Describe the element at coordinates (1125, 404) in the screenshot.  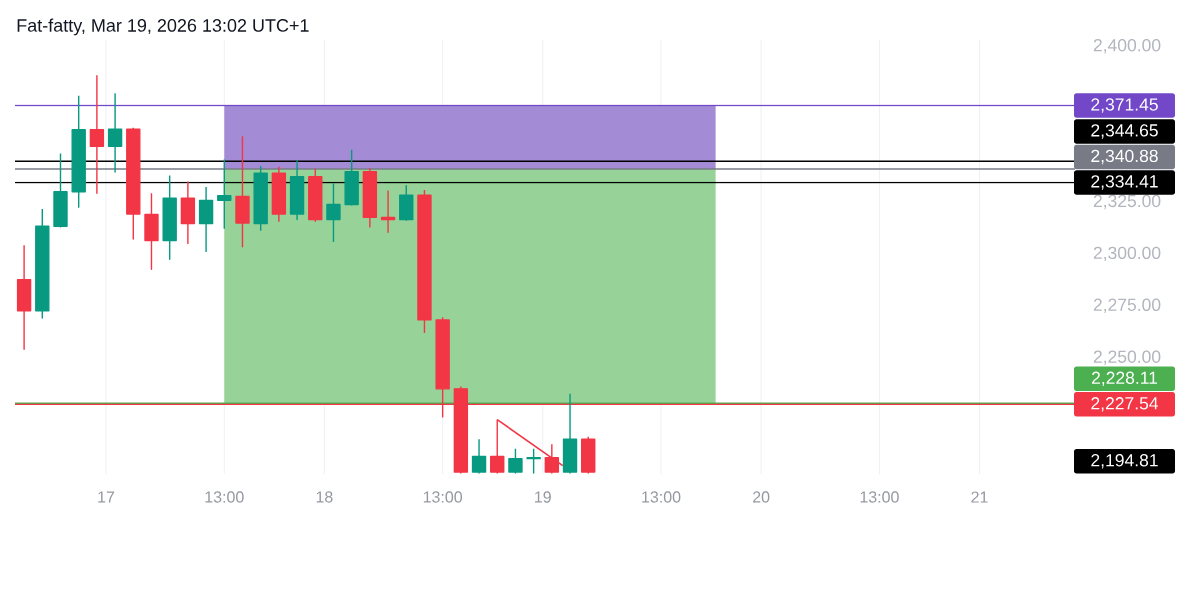
I see `ref-line-label: 2,227.54` at that location.